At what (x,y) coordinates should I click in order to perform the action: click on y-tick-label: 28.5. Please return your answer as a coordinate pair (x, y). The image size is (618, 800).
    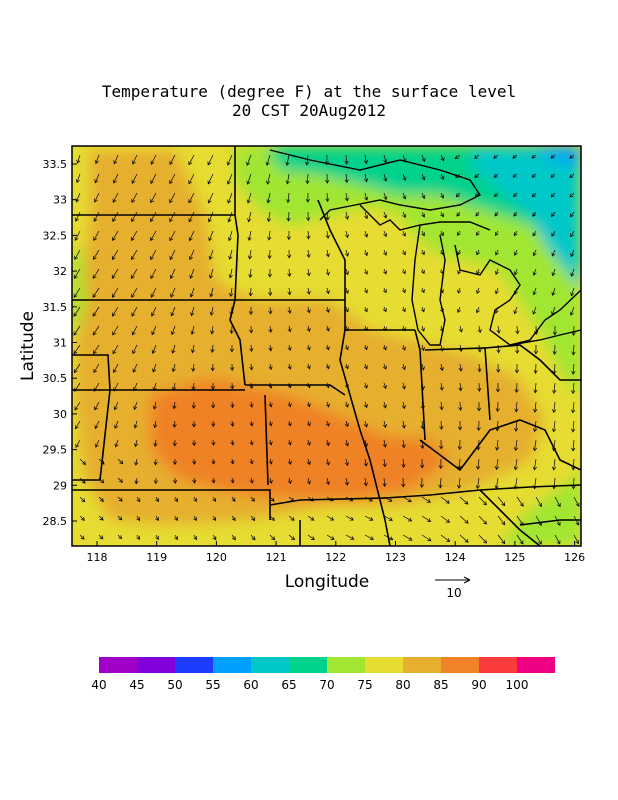
    Looking at the image, I should click on (55, 521).